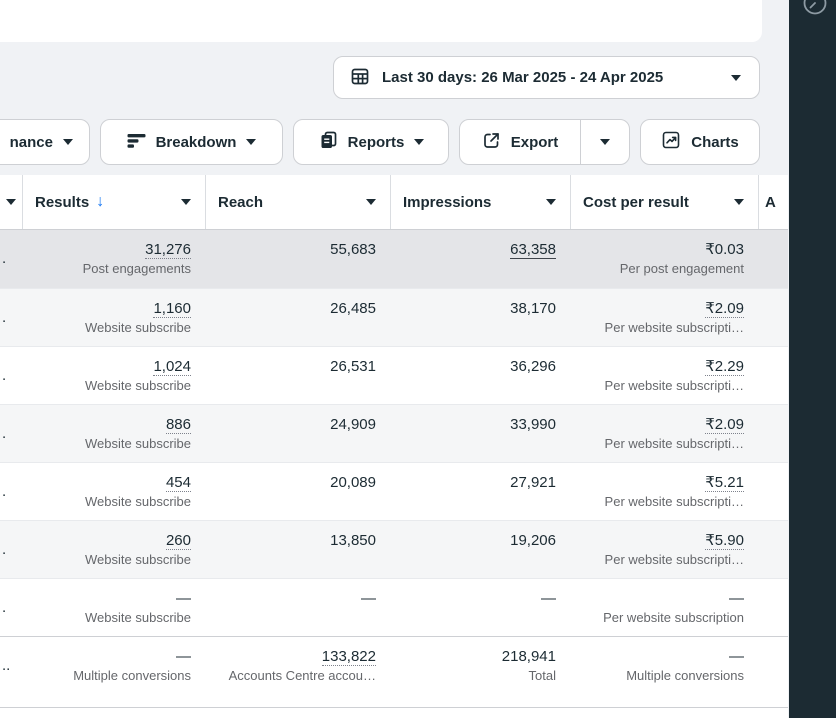 The width and height of the screenshot is (836, 718). I want to click on results-value: 260, so click(178, 540).